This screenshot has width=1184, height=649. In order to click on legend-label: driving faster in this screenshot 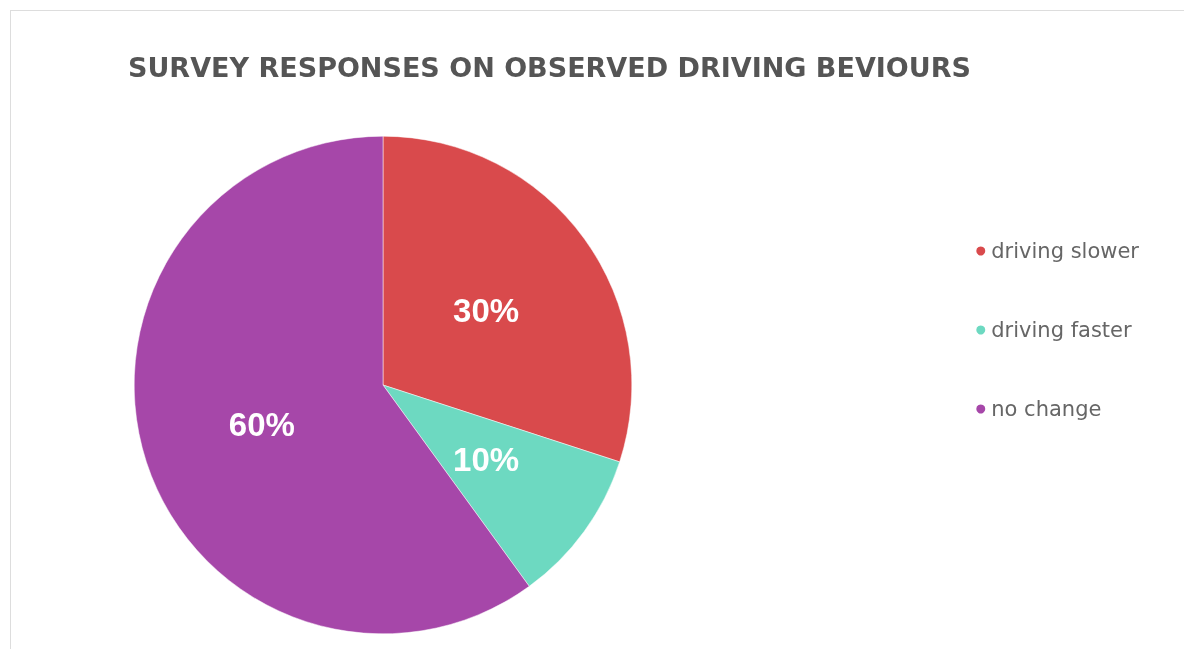, I will do `click(1061, 330)`.